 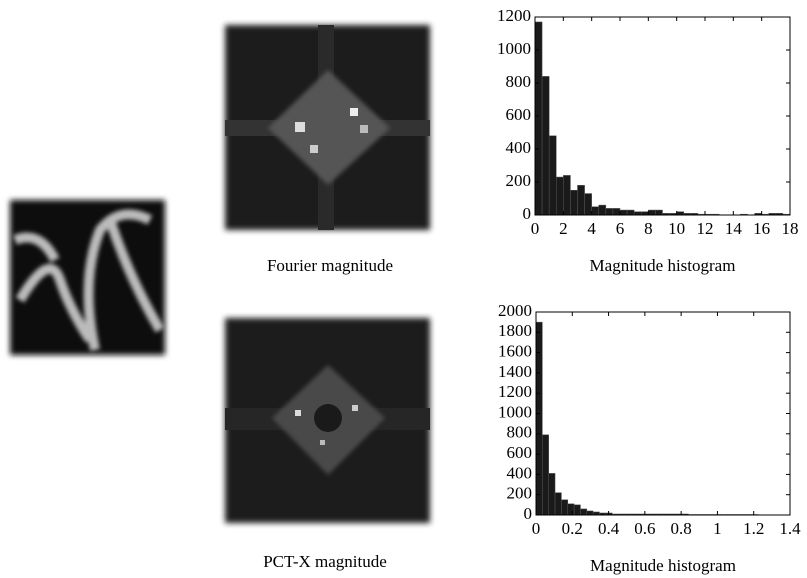 What do you see at coordinates (515, 371) in the screenshot?
I see `y-tick-label: 1400` at bounding box center [515, 371].